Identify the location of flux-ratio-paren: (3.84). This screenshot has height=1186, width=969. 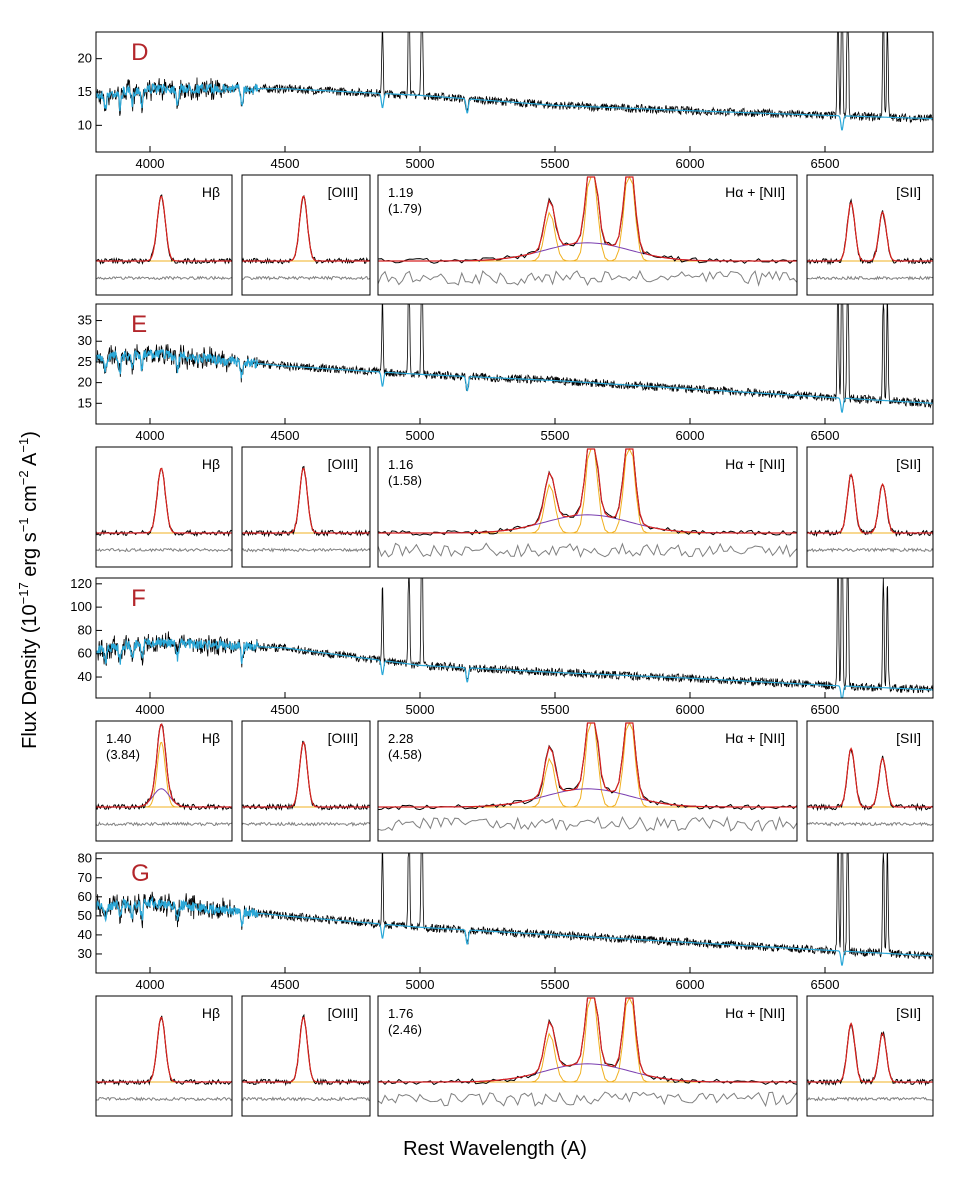
(123, 754).